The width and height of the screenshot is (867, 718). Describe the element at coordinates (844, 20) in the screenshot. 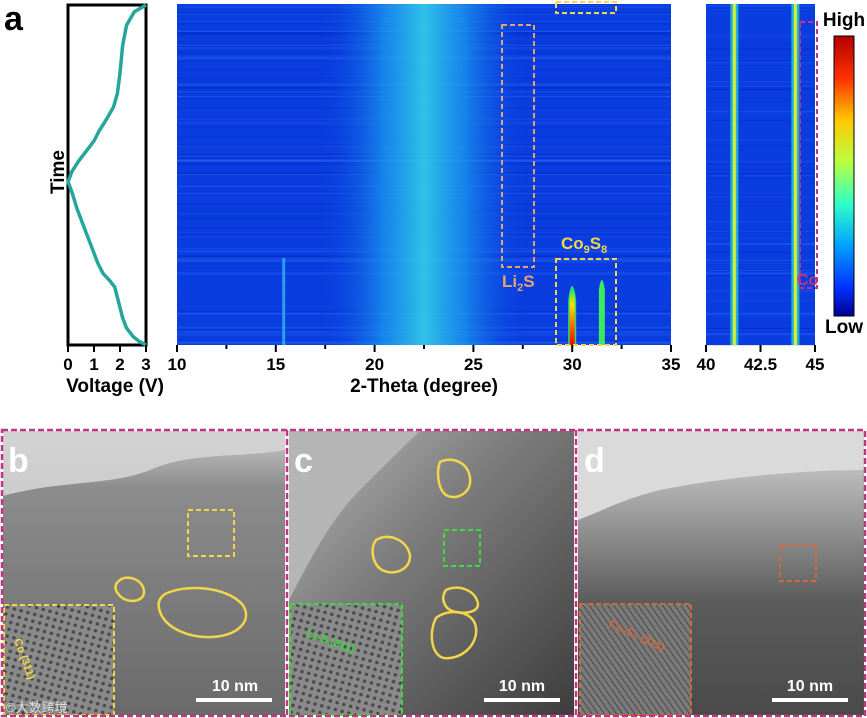

I see `colorbar-high-label: High` at that location.